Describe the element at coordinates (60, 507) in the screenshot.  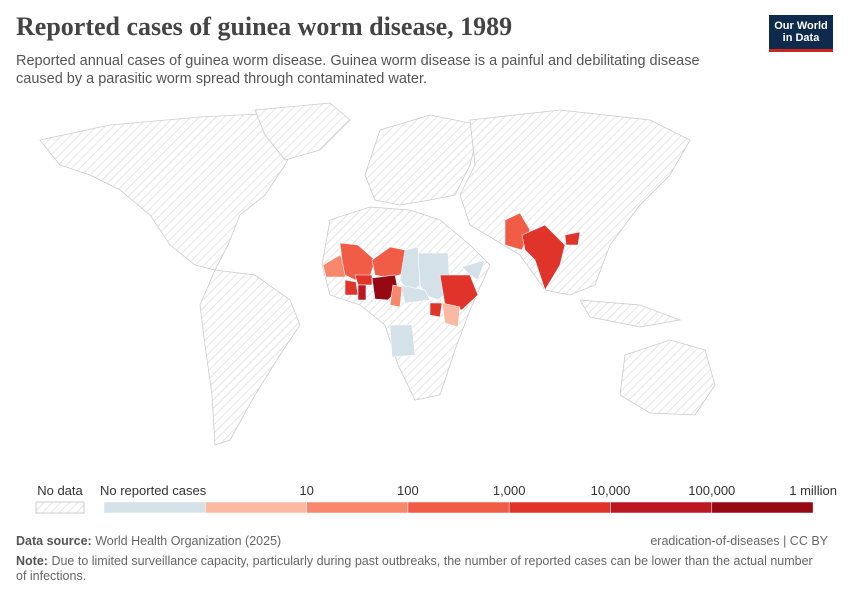
I see `no-data-swatch` at that location.